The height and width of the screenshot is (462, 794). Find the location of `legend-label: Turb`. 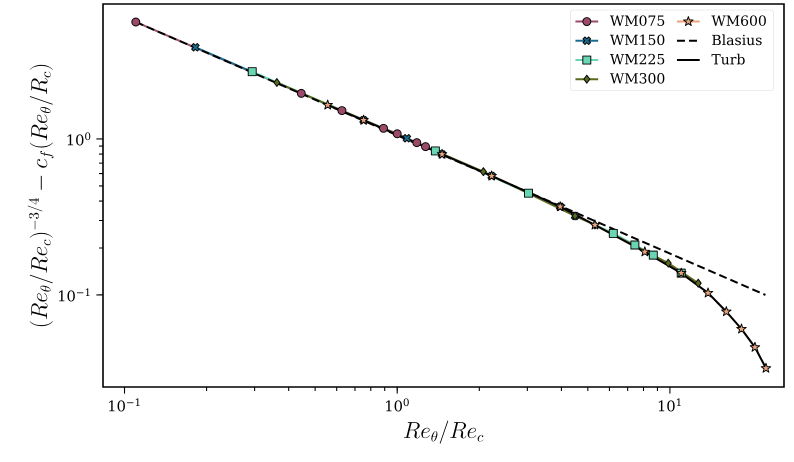

legend-label: Turb is located at coordinates (728, 59).